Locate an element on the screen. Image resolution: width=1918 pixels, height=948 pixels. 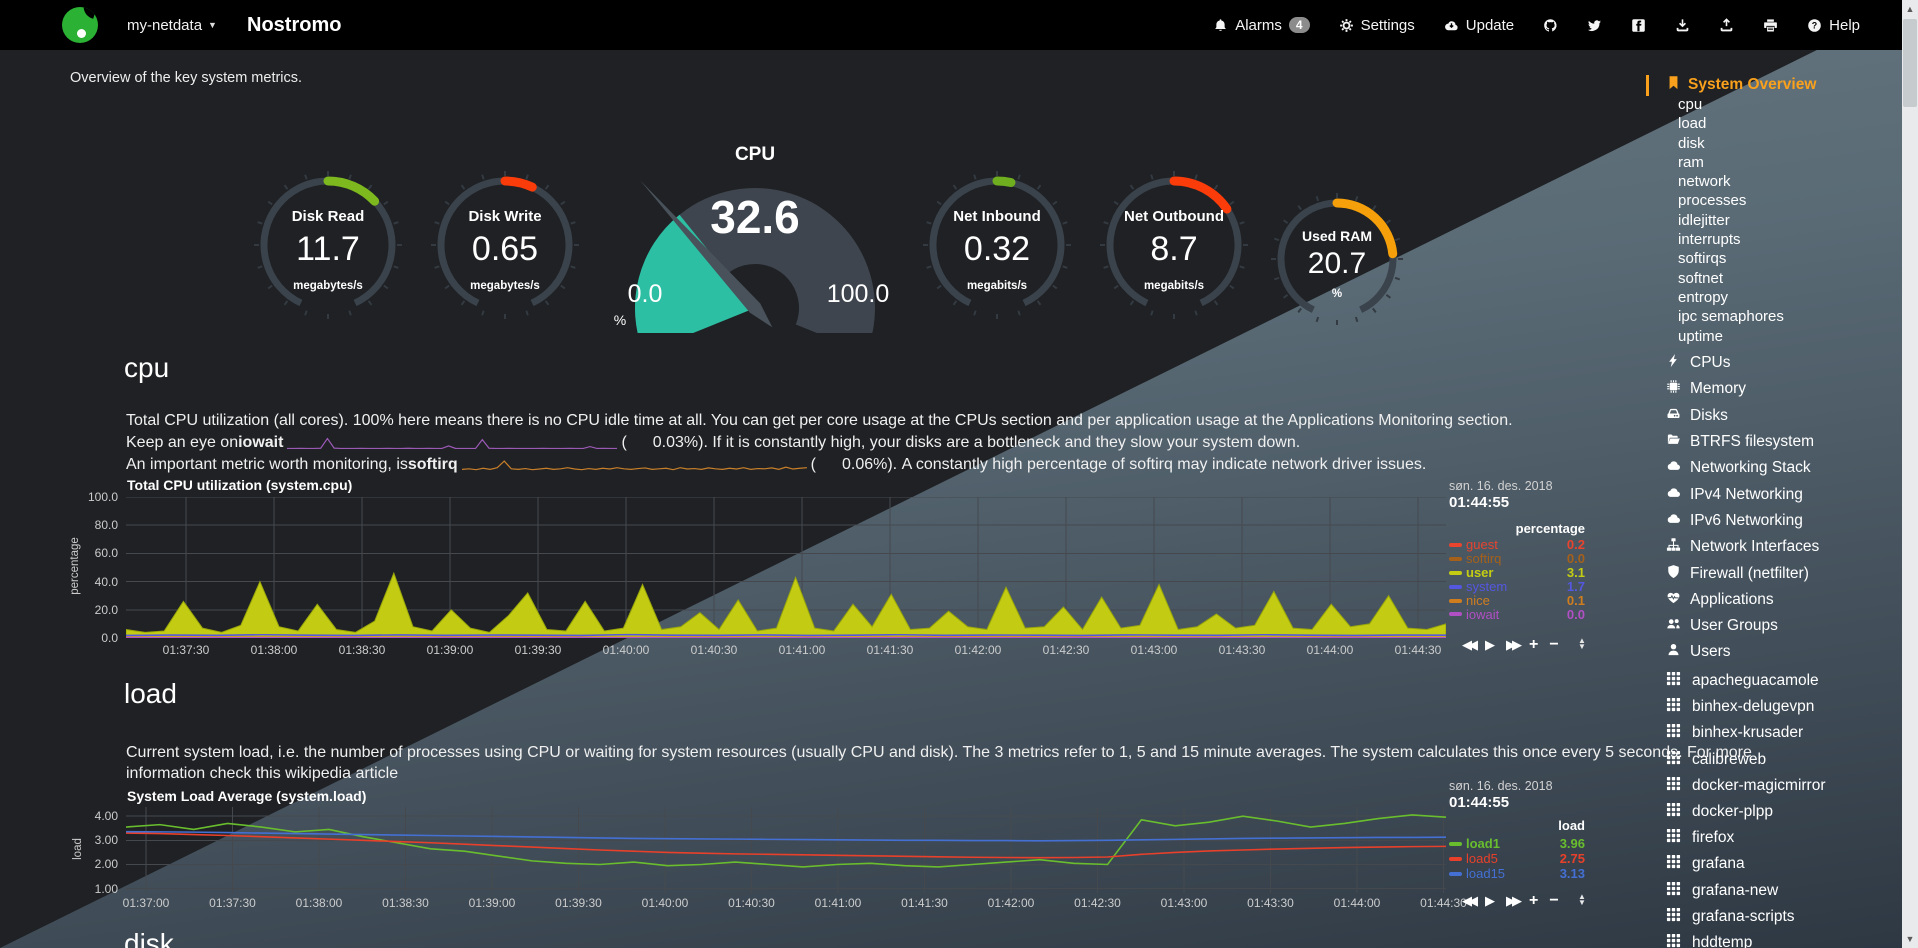
load-desc-line2: information check this wikipedia article is located at coordinates (262, 773).